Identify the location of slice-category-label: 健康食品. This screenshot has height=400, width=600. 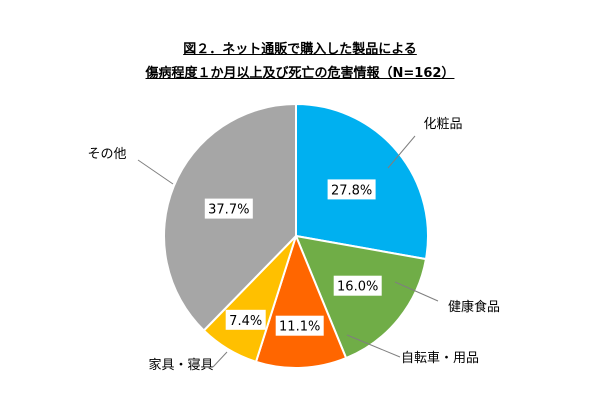
(474, 307).